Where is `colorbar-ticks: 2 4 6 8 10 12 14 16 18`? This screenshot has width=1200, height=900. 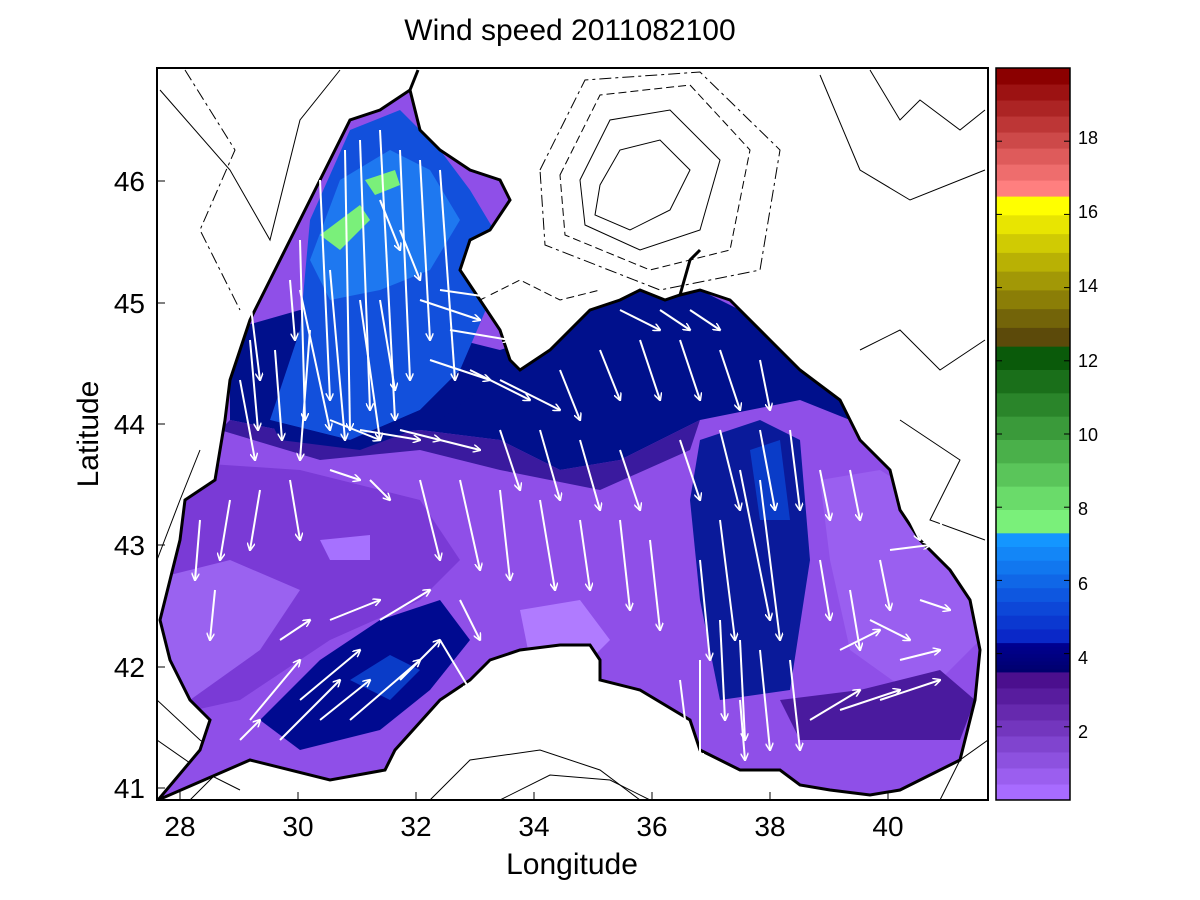
colorbar-ticks: 2 4 6 8 10 12 14 16 18 is located at coordinates (1088, 435).